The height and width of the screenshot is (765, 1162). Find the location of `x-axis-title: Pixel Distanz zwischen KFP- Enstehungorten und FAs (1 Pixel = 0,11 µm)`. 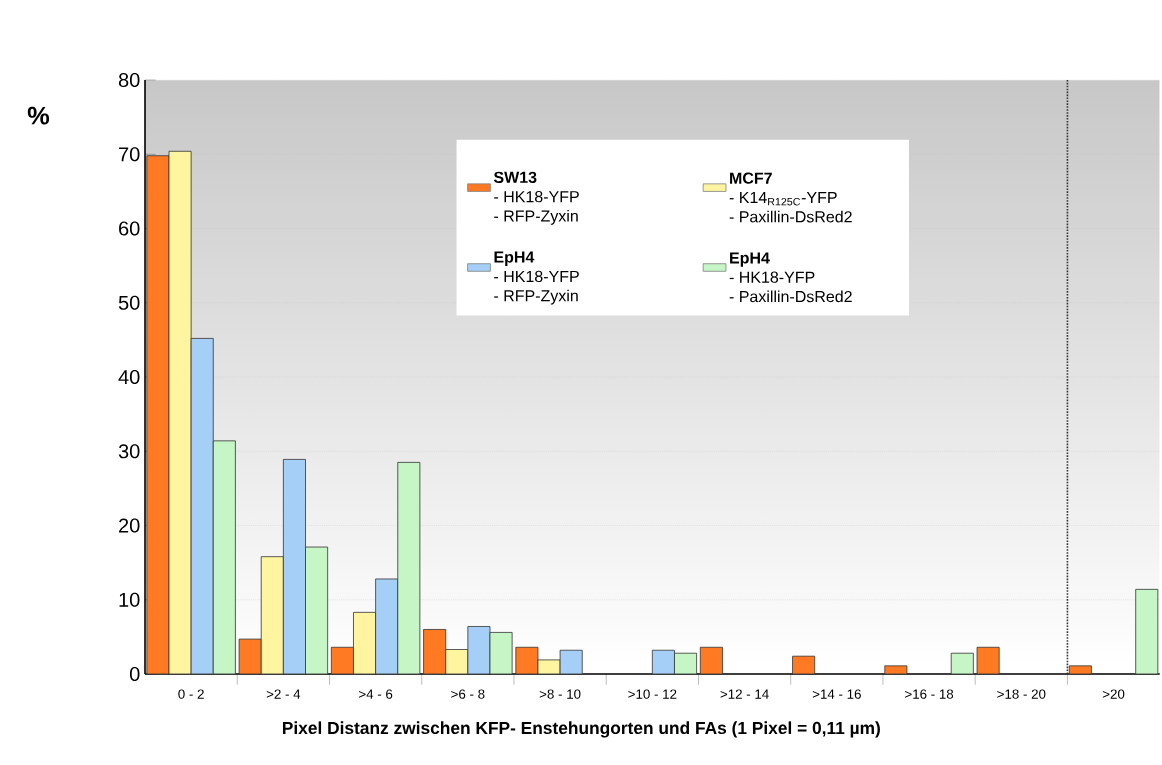

x-axis-title: Pixel Distanz zwischen KFP- Enstehungorten und FAs (1 Pixel = 0,11 µm) is located at coordinates (581, 729).